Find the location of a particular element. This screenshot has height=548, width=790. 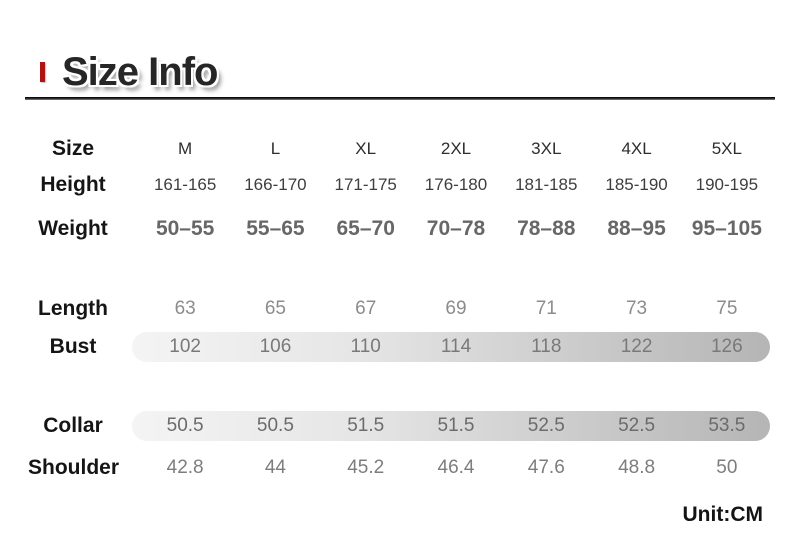

header-divider is located at coordinates (400, 98).